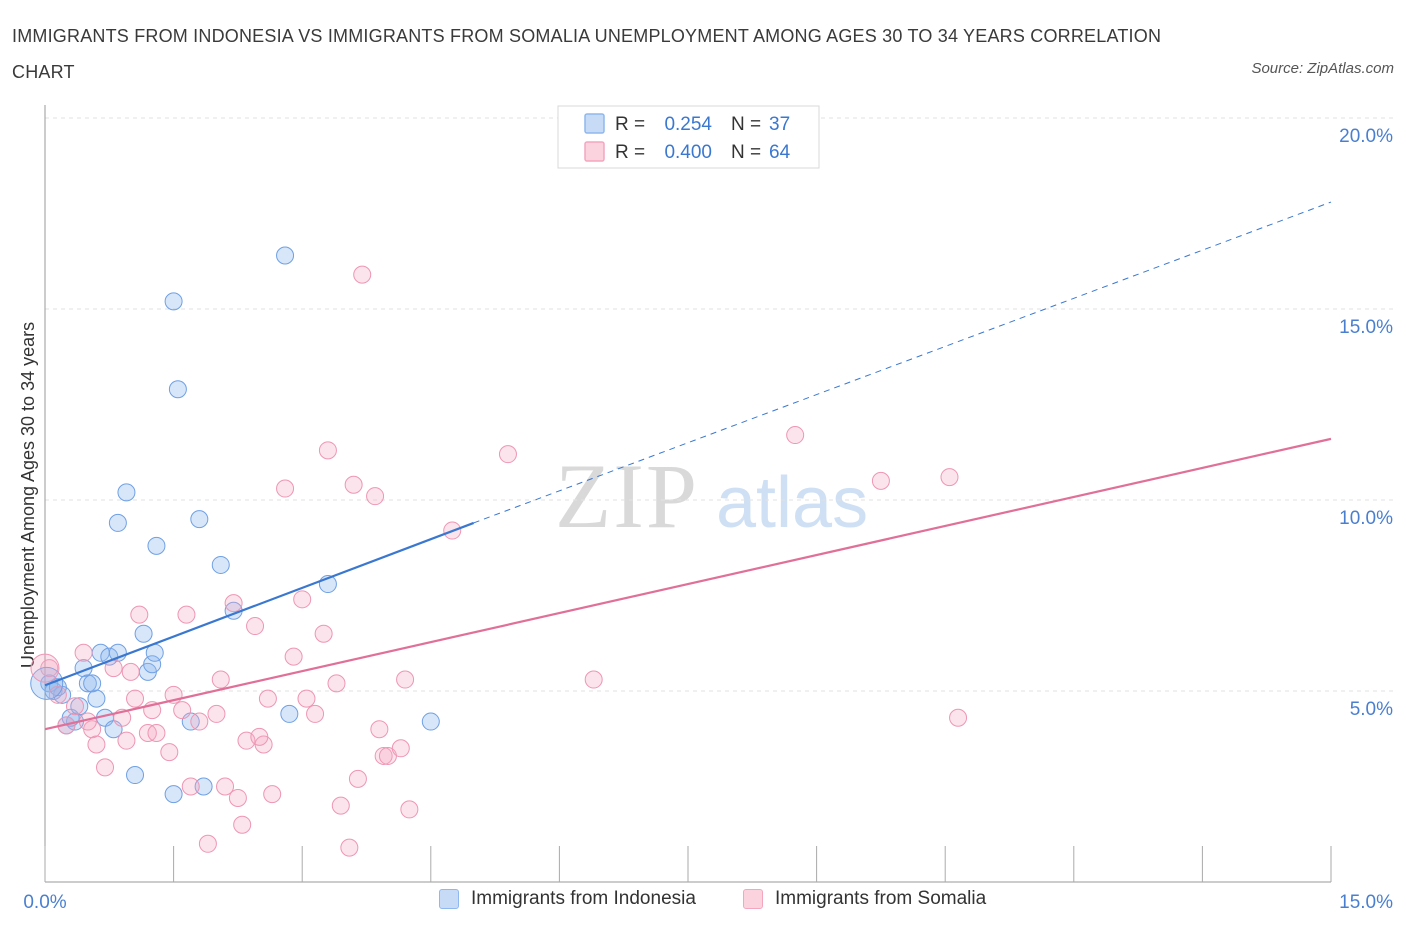 This screenshot has width=1406, height=930. I want to click on y-tick-label: 5.0%, so click(1371, 709).